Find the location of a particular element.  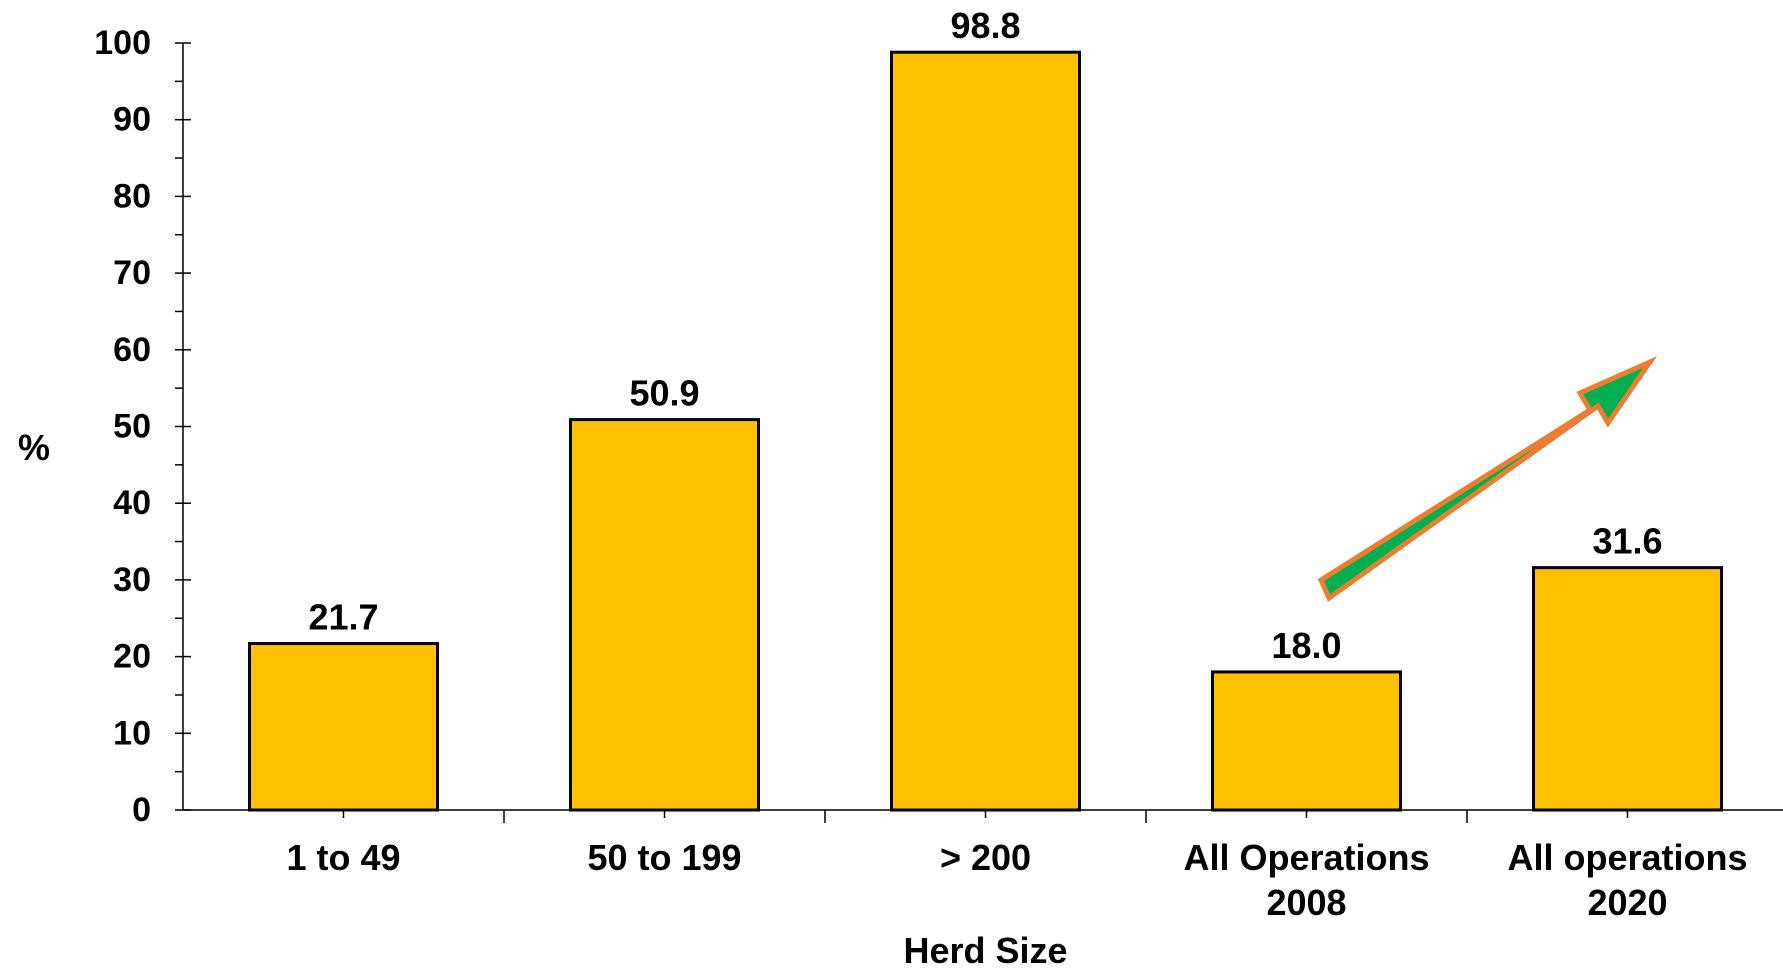

y-axis-title: % is located at coordinates (34, 447).